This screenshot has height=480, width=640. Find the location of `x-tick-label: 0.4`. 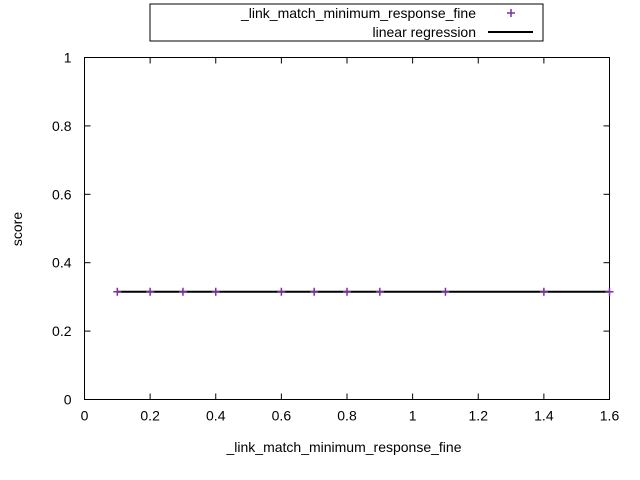

x-tick-label: 0.4 is located at coordinates (216, 416).